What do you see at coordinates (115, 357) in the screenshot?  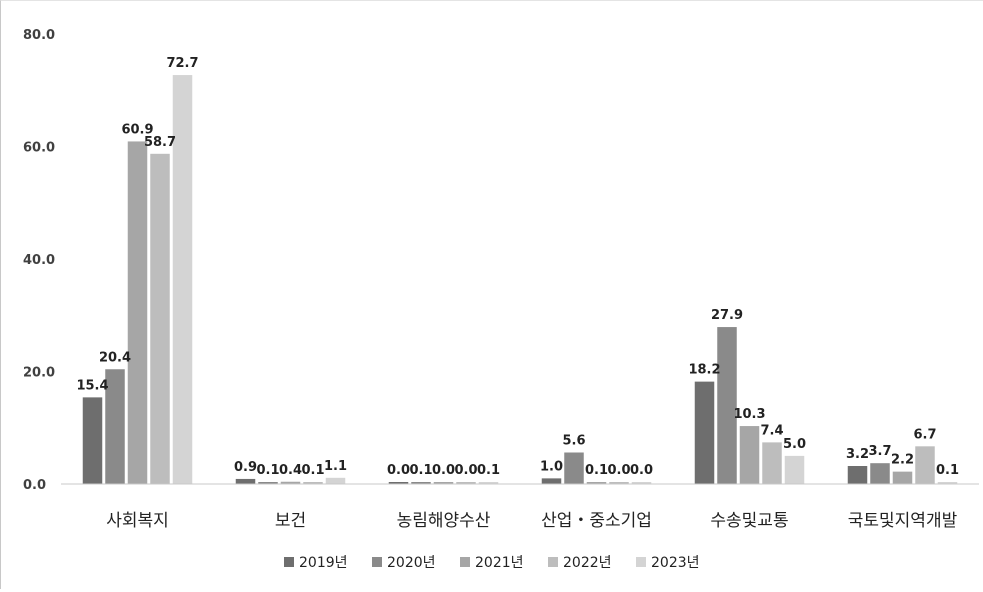 I see `data-label: 20.4` at bounding box center [115, 357].